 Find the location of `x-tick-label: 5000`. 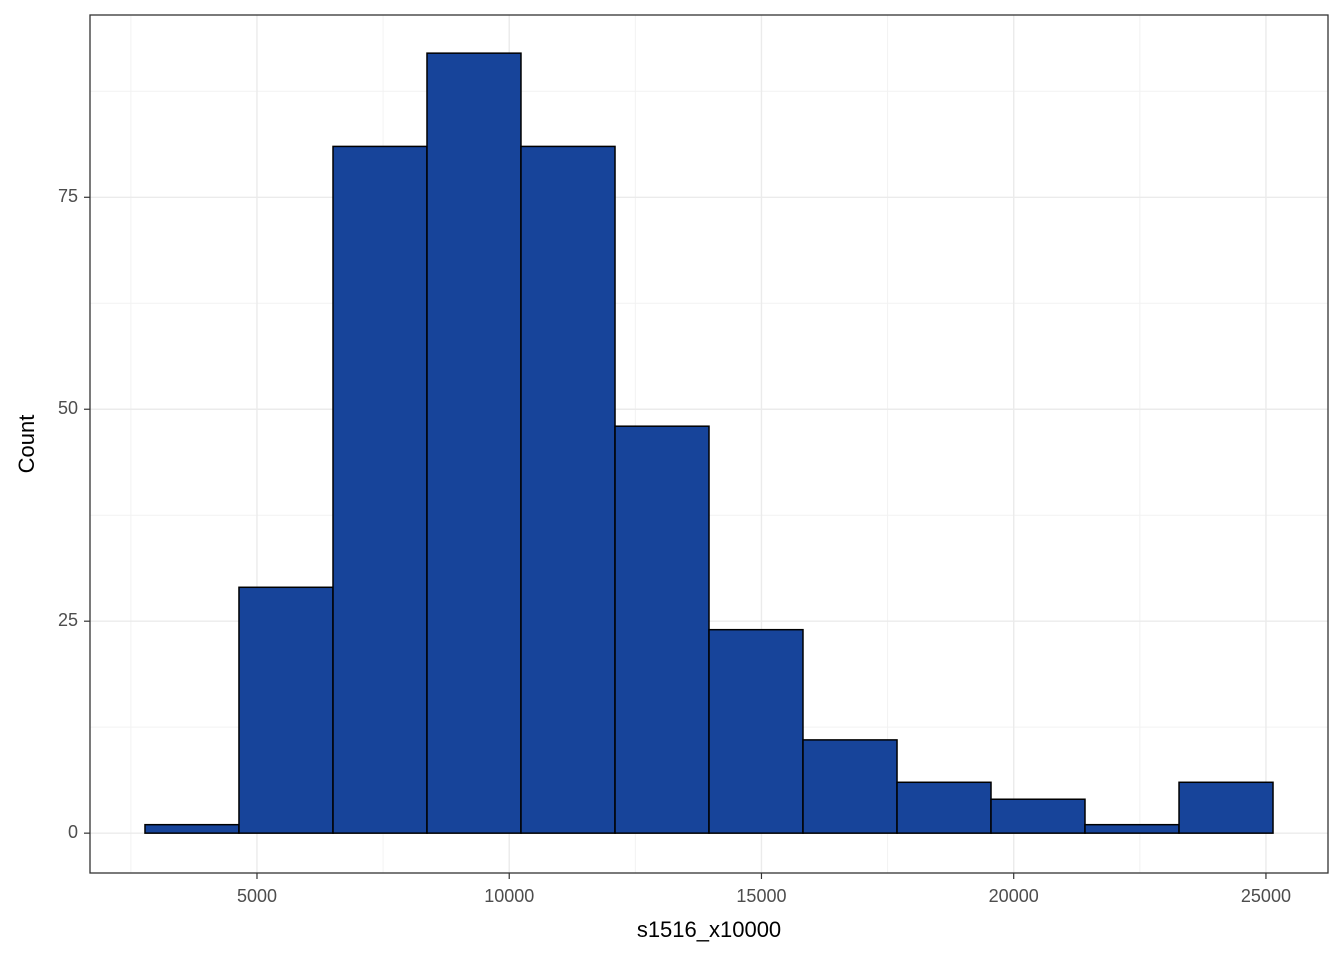

x-tick-label: 5000 is located at coordinates (257, 896).